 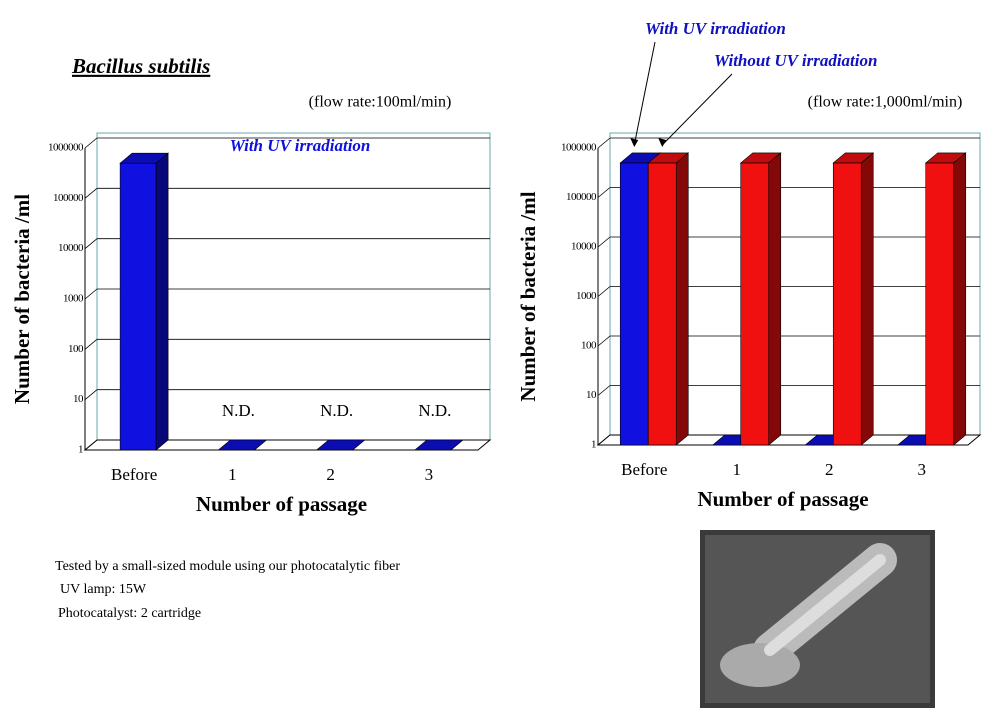 I want to click on subtitle: (flow rate:1,000ml/min), so click(x=885, y=102).